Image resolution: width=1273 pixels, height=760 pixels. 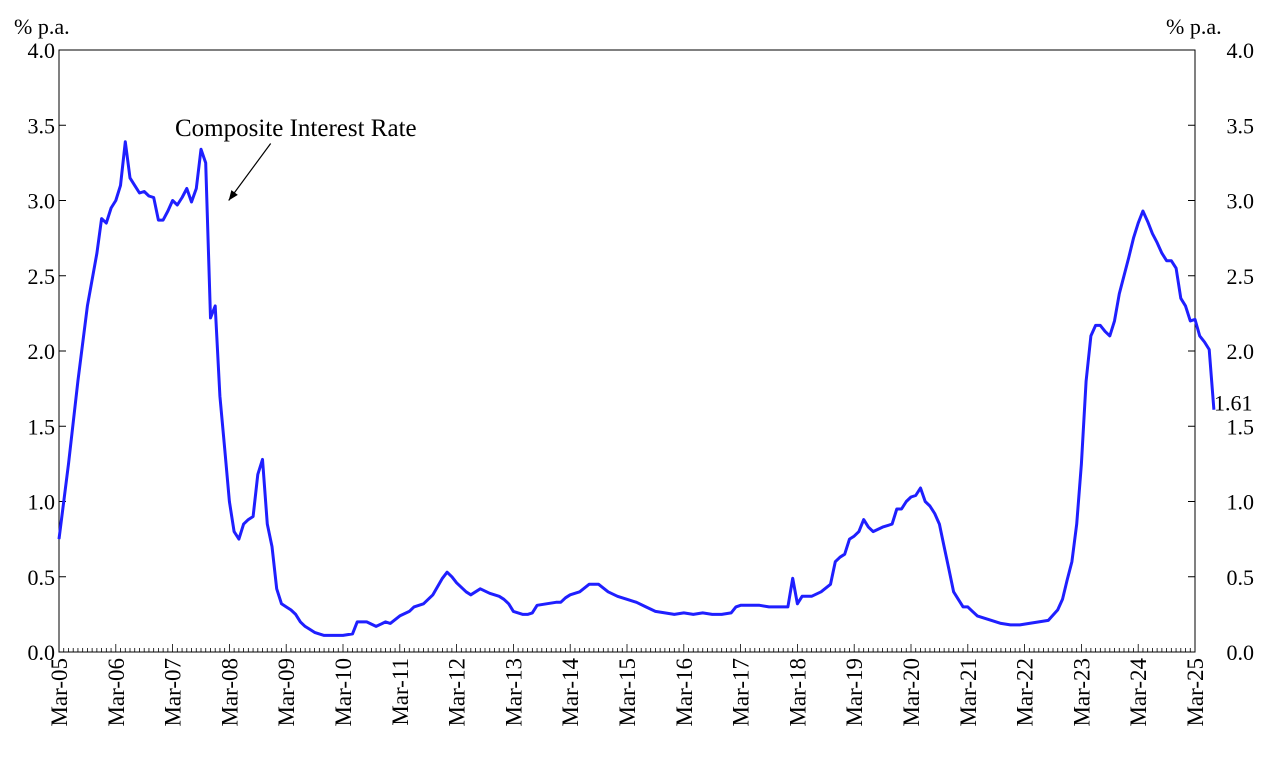 I want to click on x-tick-label: Mar-11, so click(x=400, y=692).